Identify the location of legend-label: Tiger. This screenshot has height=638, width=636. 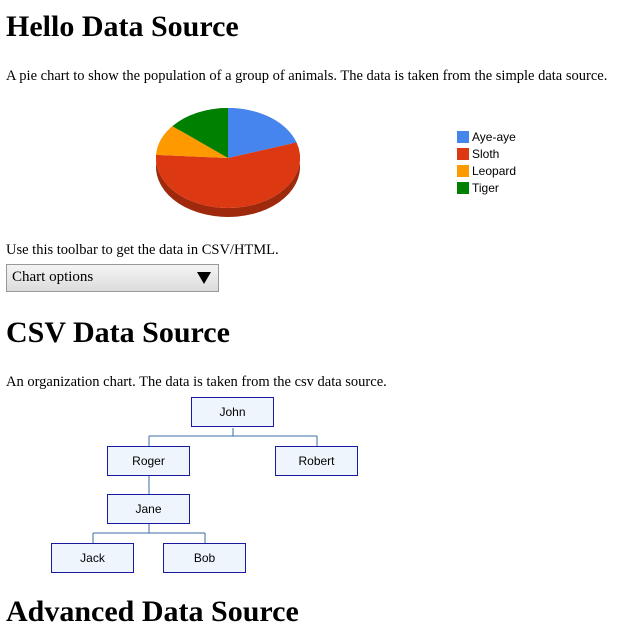
(485, 187).